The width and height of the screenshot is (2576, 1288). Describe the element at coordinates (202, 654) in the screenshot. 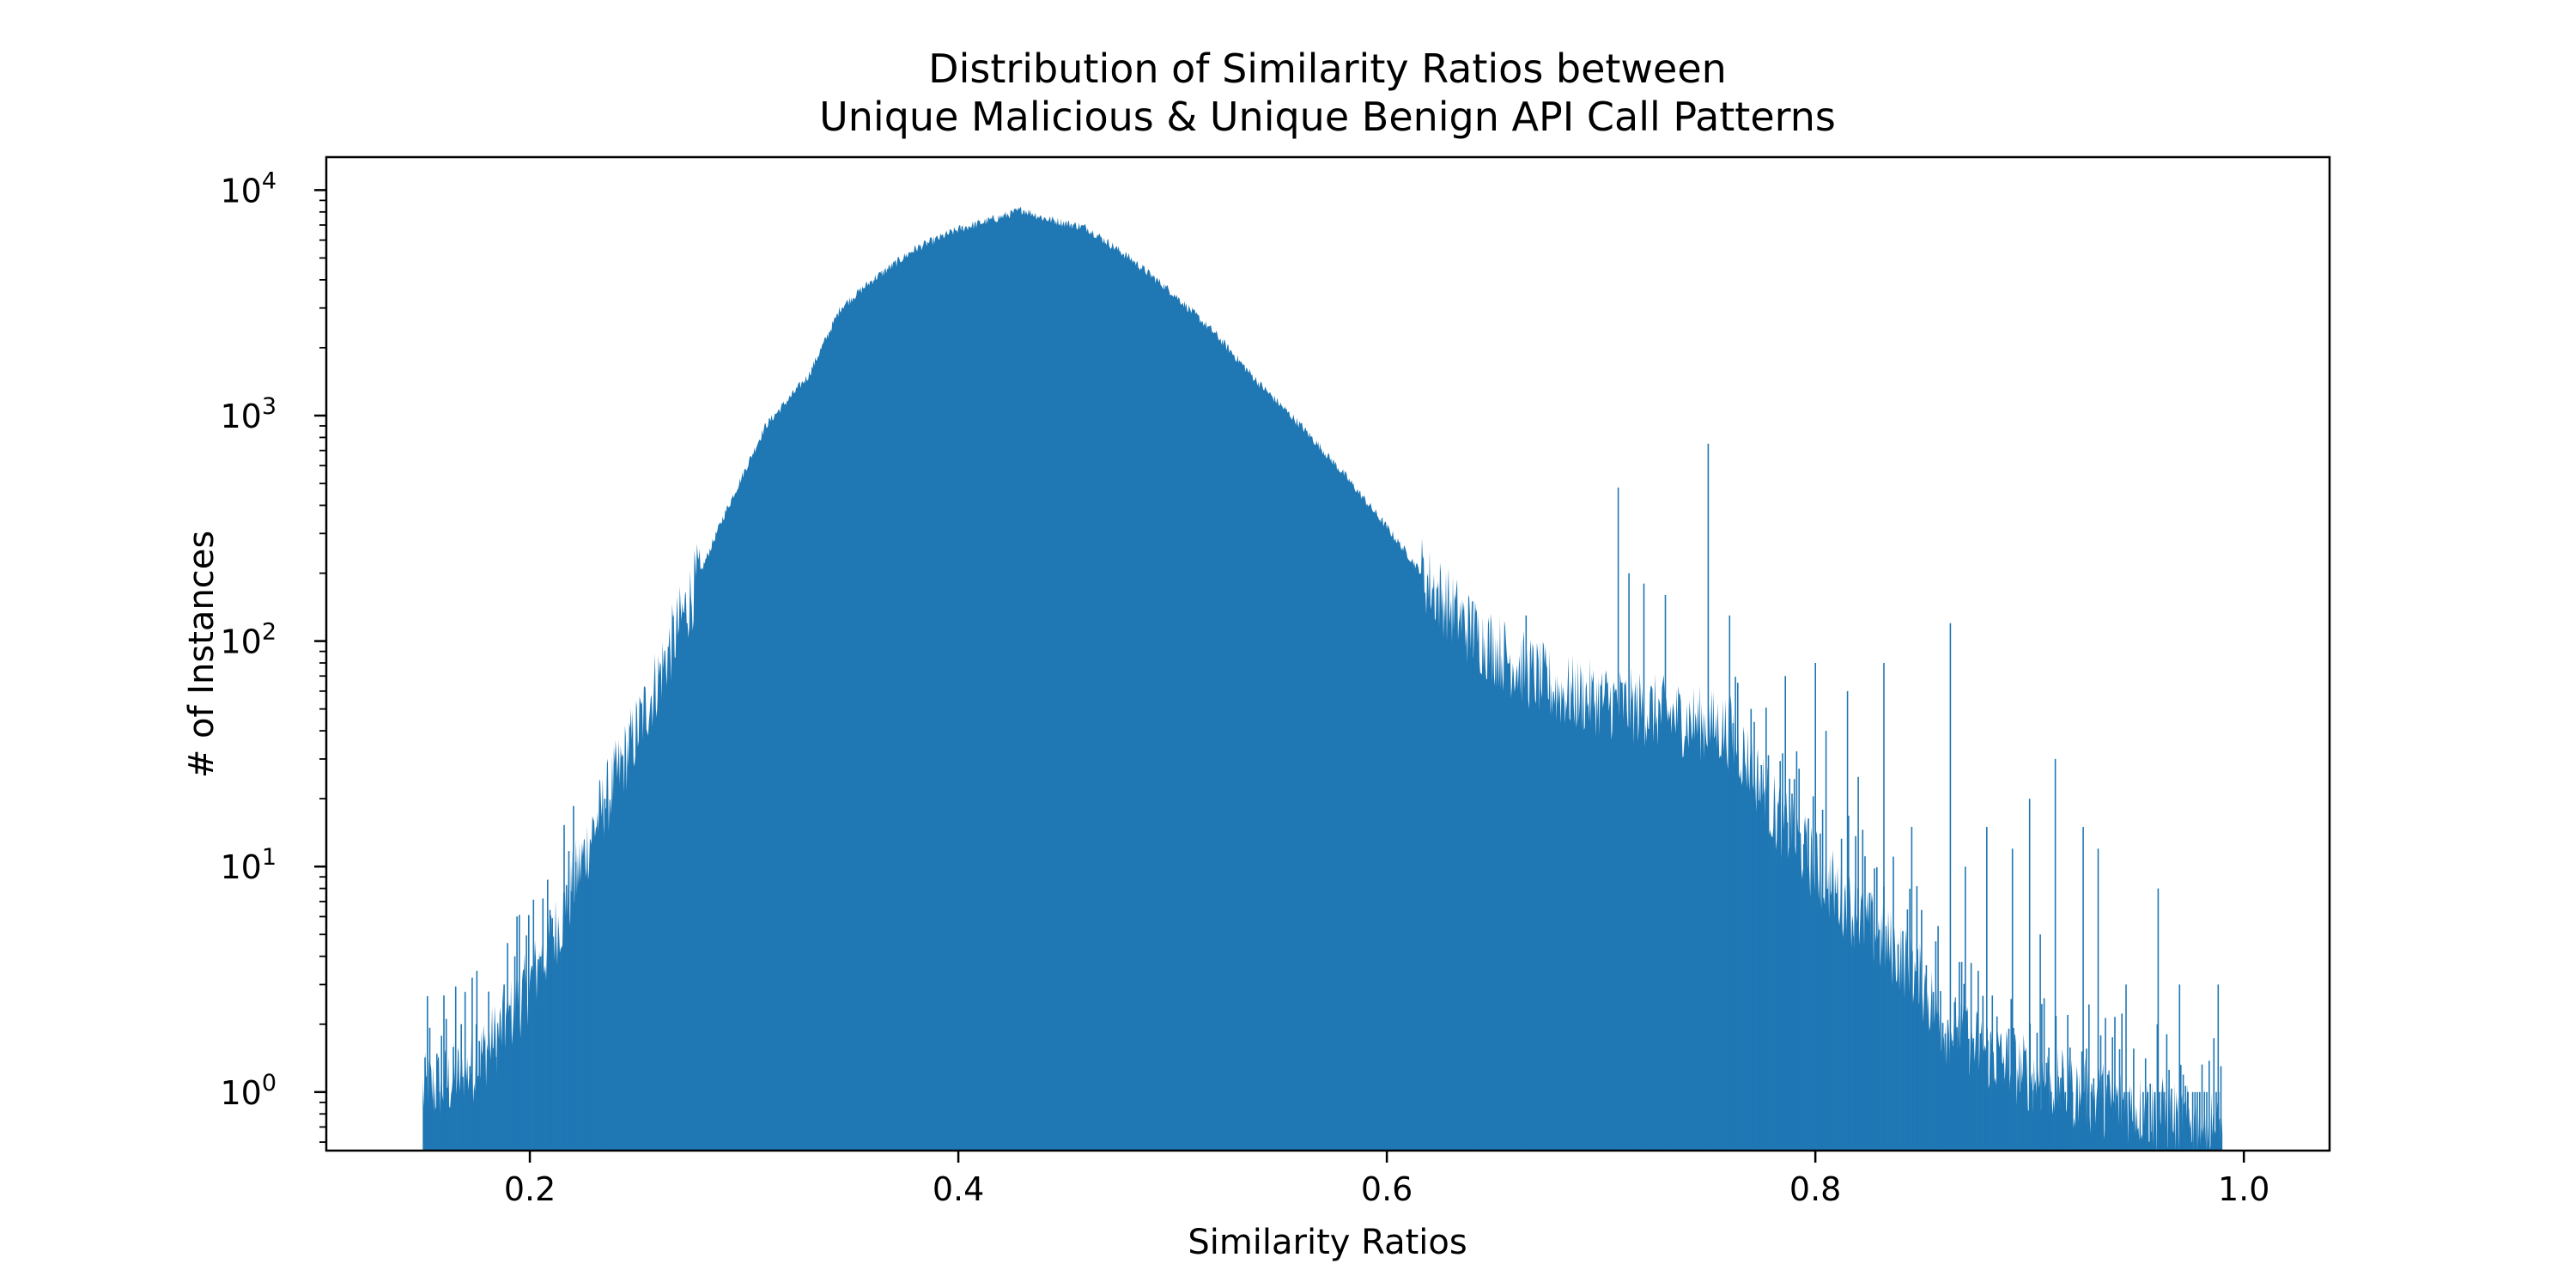

I see `y-axis-label: # of Instances` at that location.